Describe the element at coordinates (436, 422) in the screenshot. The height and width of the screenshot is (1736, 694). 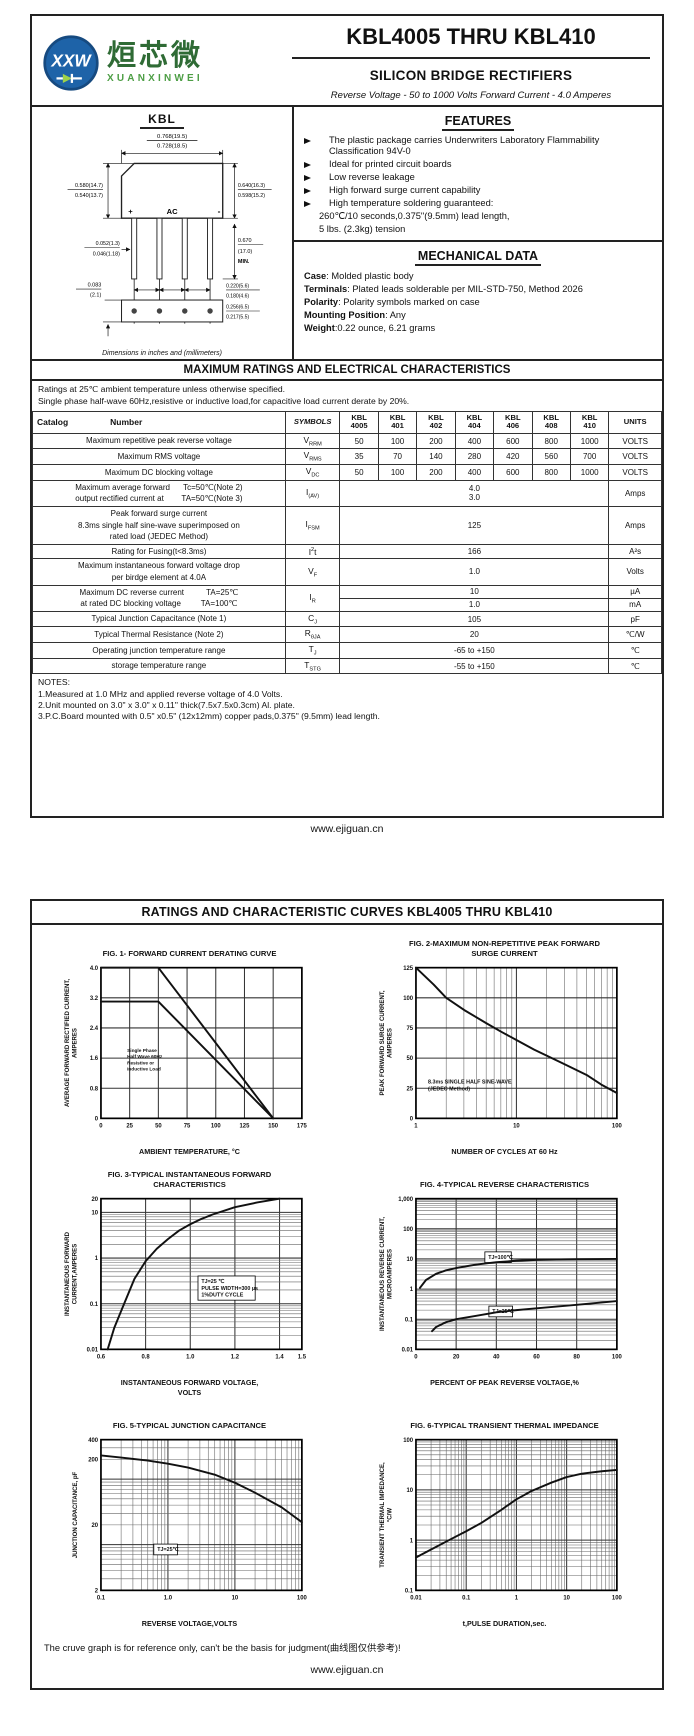
I see `col-header-model: KBL 402` at that location.